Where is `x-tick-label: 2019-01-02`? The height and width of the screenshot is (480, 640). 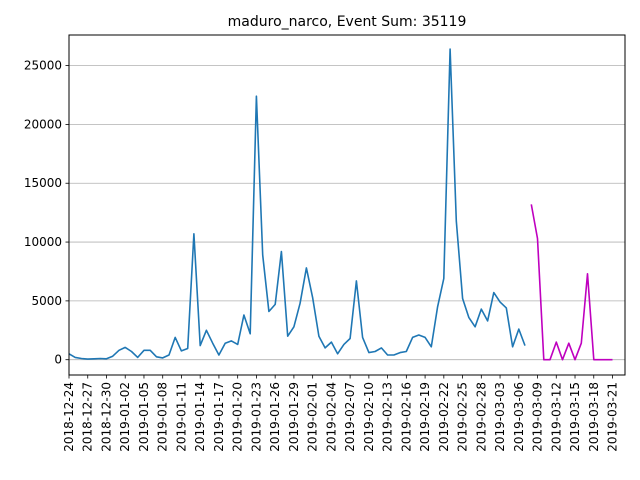 x-tick-label: 2019-01-02 is located at coordinates (125, 417).